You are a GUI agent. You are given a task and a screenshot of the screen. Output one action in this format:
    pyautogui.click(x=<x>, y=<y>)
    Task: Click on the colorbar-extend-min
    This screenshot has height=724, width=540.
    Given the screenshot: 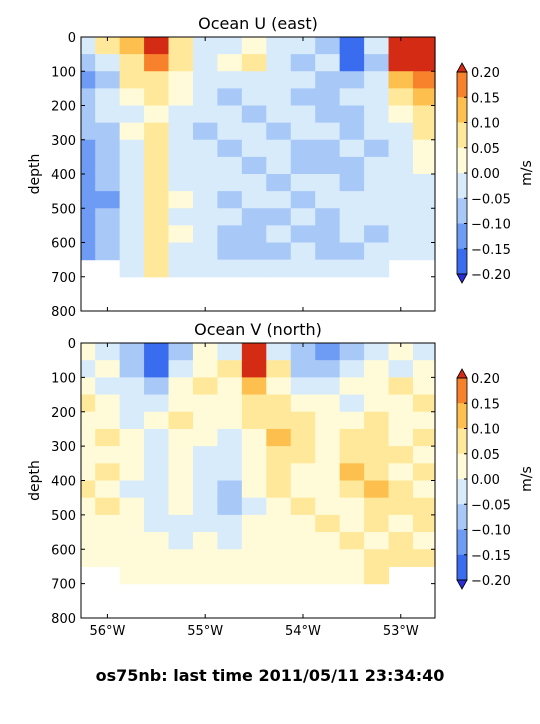 What is the action you would take?
    pyautogui.click(x=462, y=584)
    